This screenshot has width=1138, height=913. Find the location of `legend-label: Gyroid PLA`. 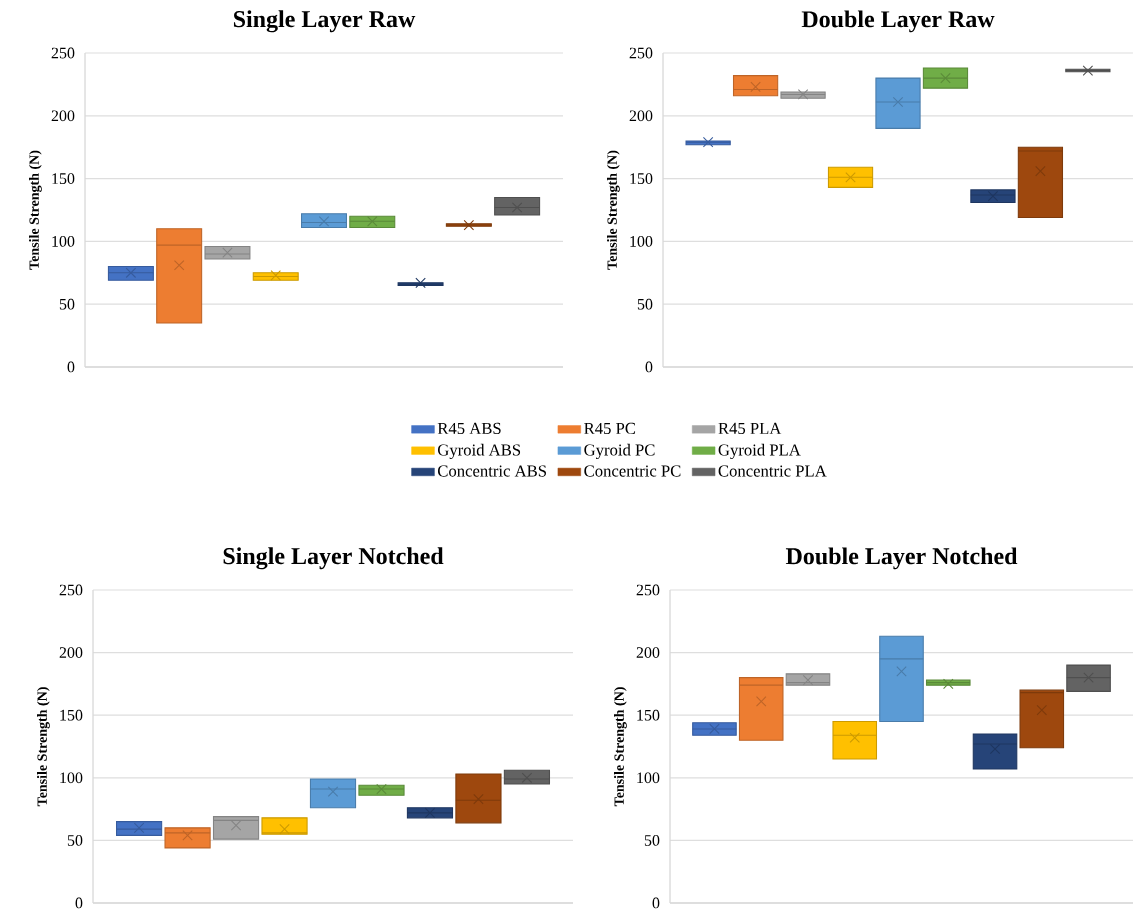

legend-label: Gyroid PLA is located at coordinates (759, 451).